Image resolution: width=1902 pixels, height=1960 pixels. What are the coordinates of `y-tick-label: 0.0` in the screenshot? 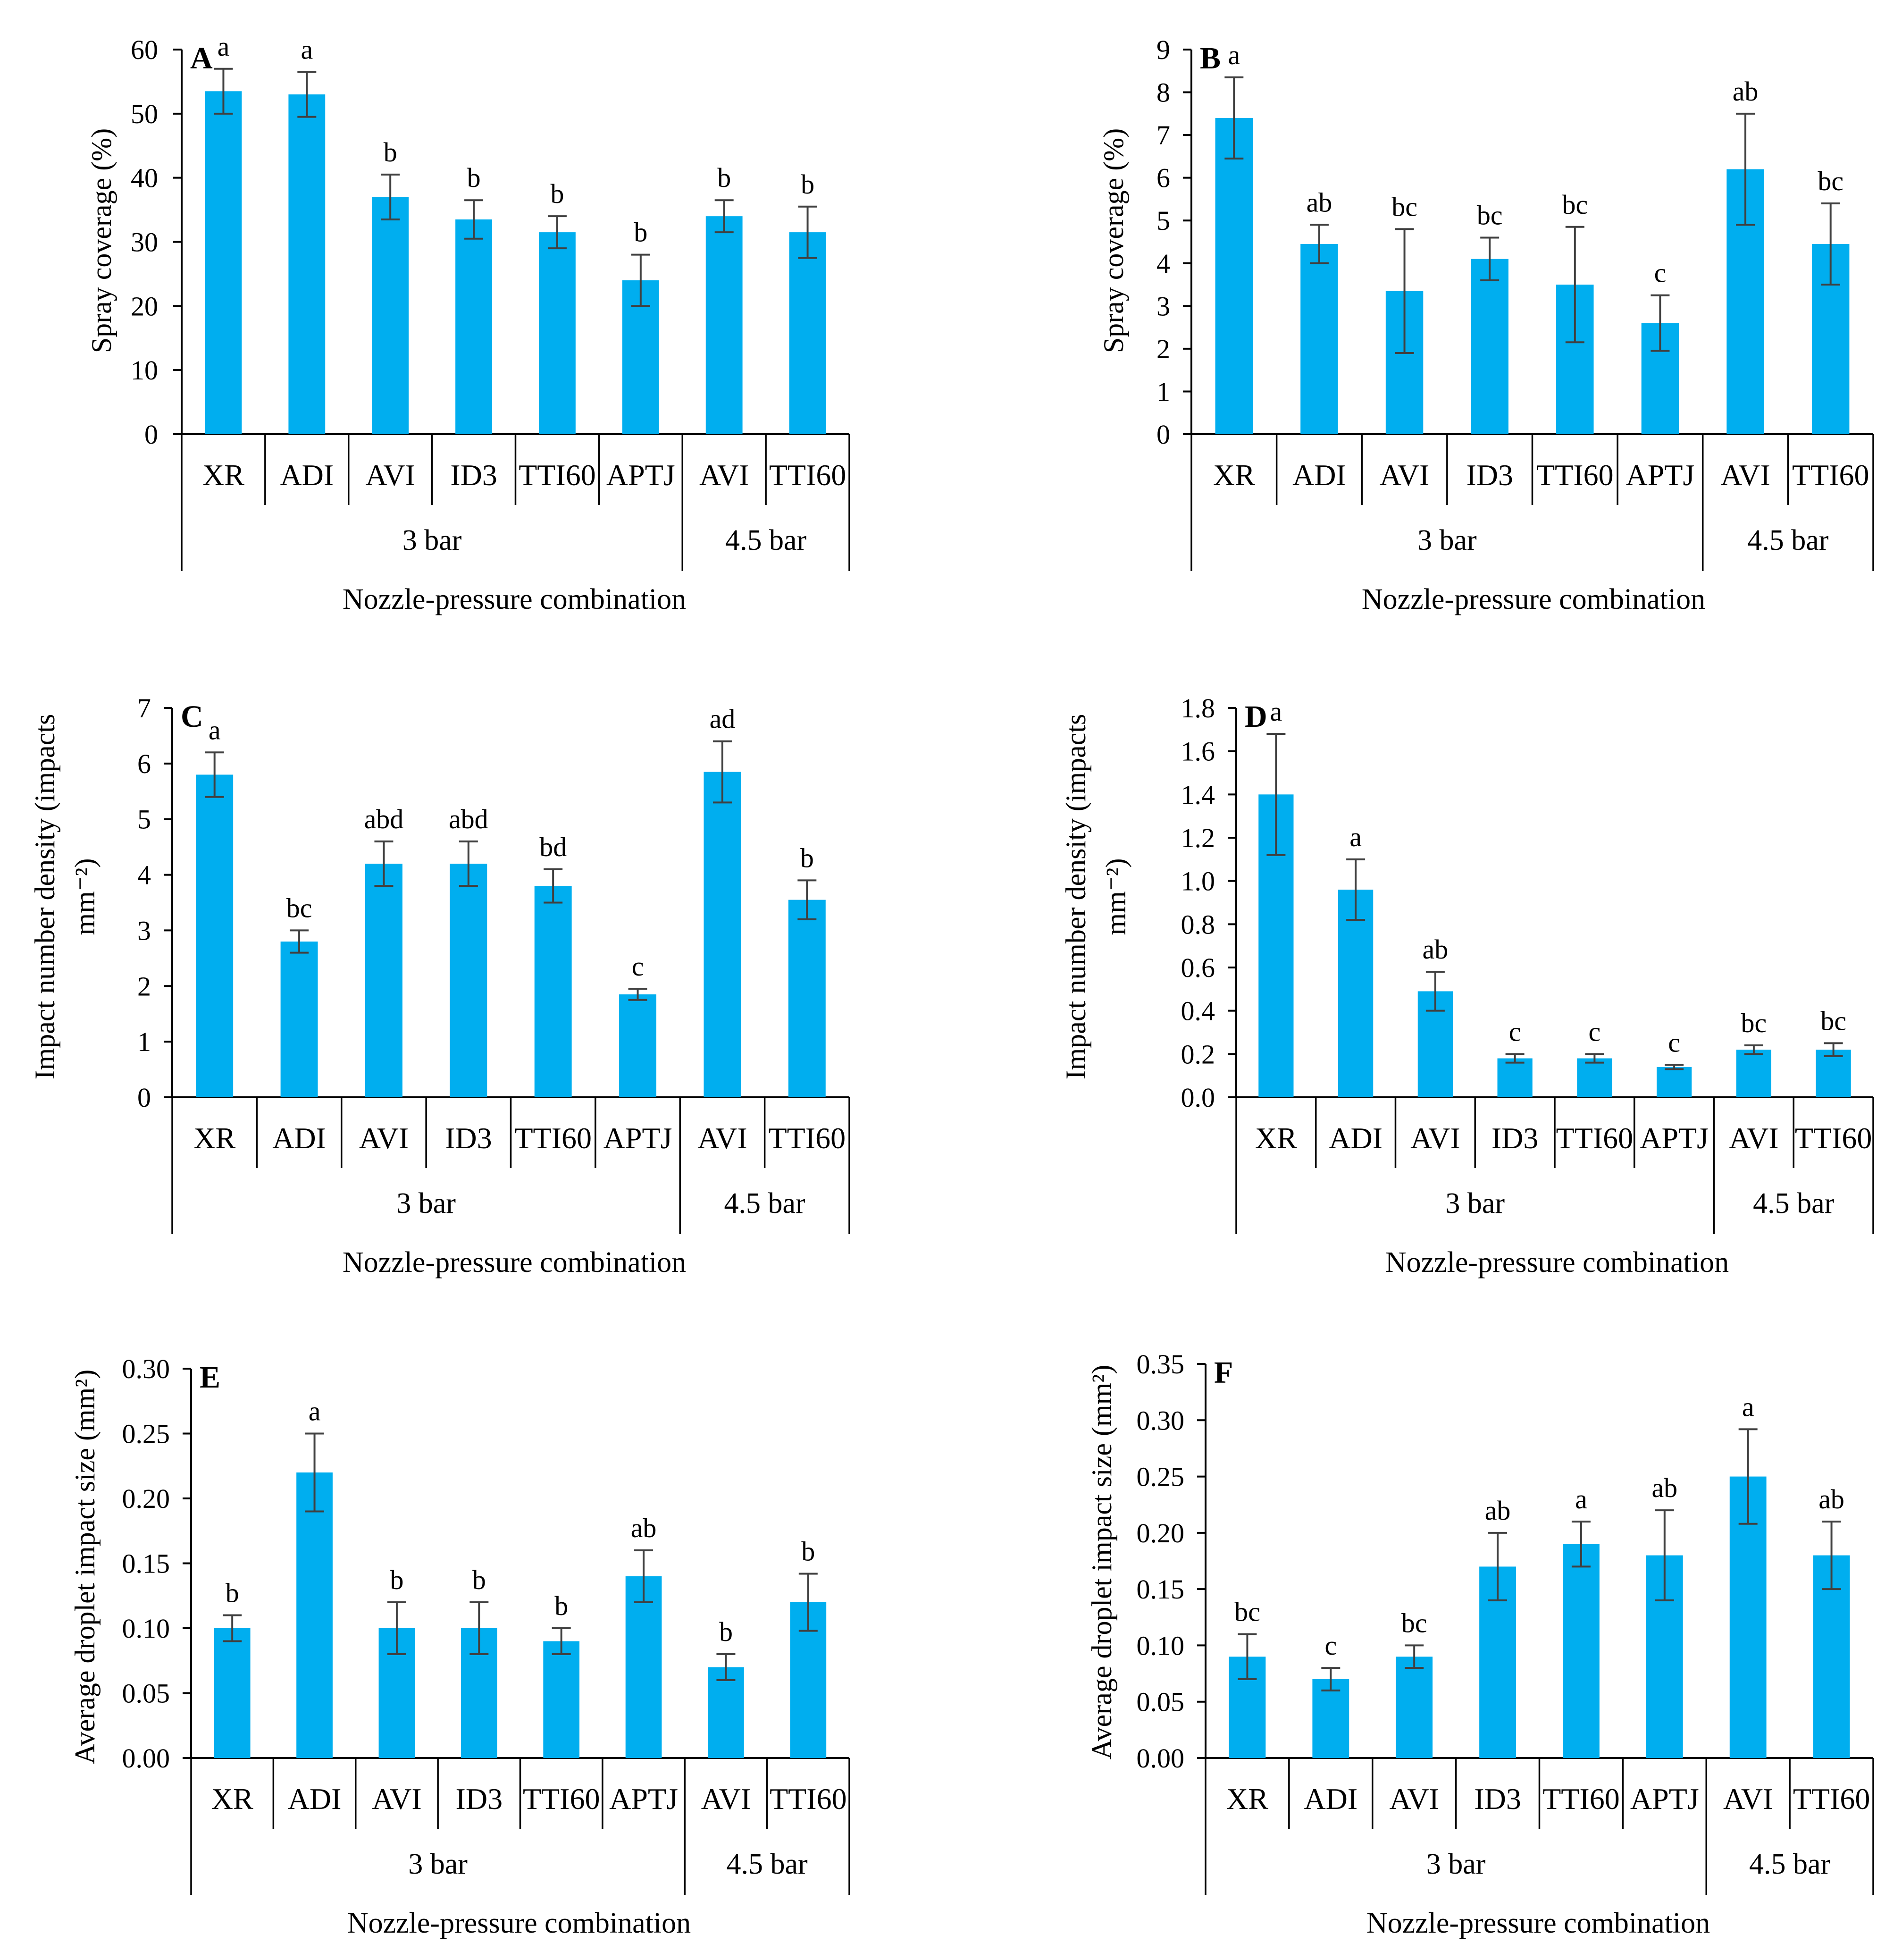 It's located at (1198, 1098).